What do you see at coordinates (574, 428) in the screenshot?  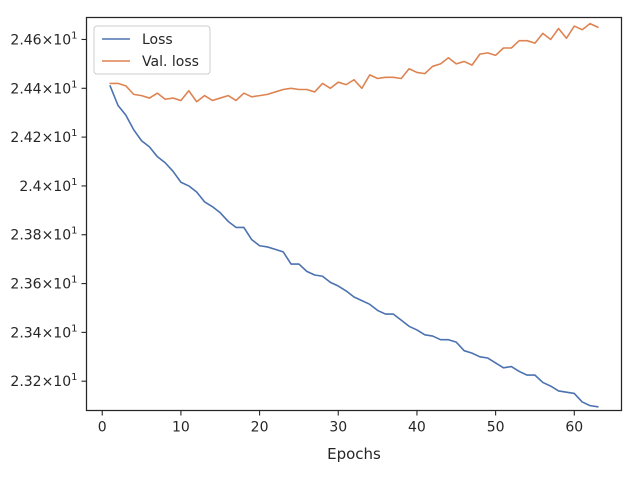 I see `x-tick-label: 60` at bounding box center [574, 428].